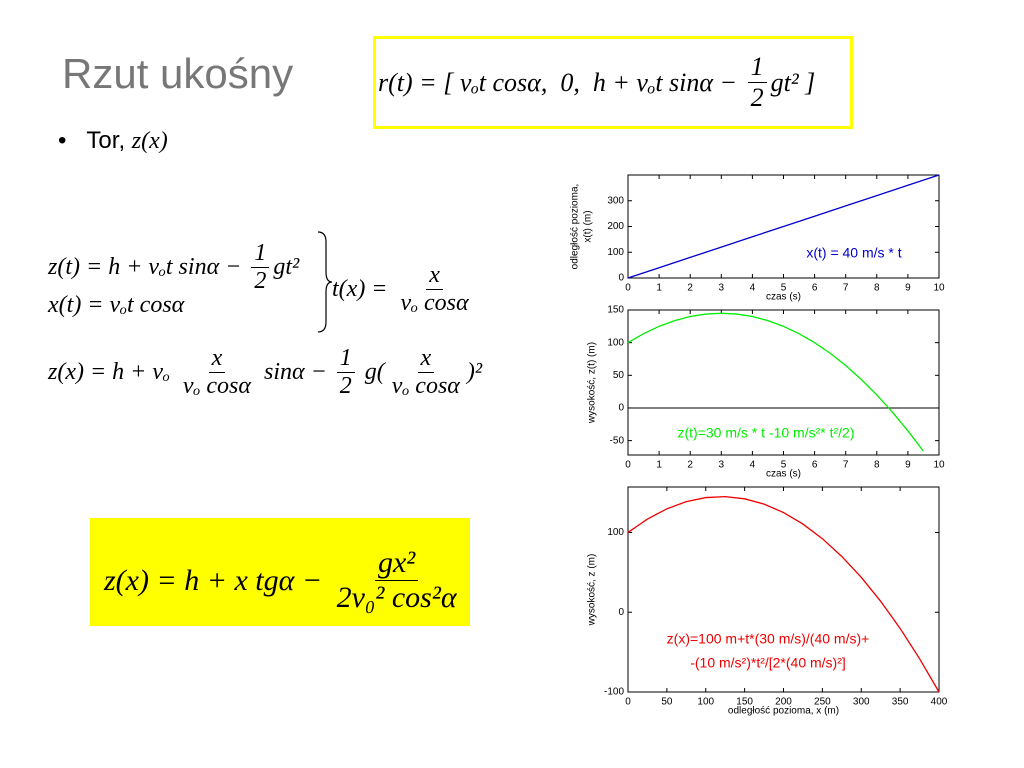 Image resolution: width=1024 pixels, height=768 pixels. I want to click on annotation: x(t) = 40 m/s * t, so click(853, 253).